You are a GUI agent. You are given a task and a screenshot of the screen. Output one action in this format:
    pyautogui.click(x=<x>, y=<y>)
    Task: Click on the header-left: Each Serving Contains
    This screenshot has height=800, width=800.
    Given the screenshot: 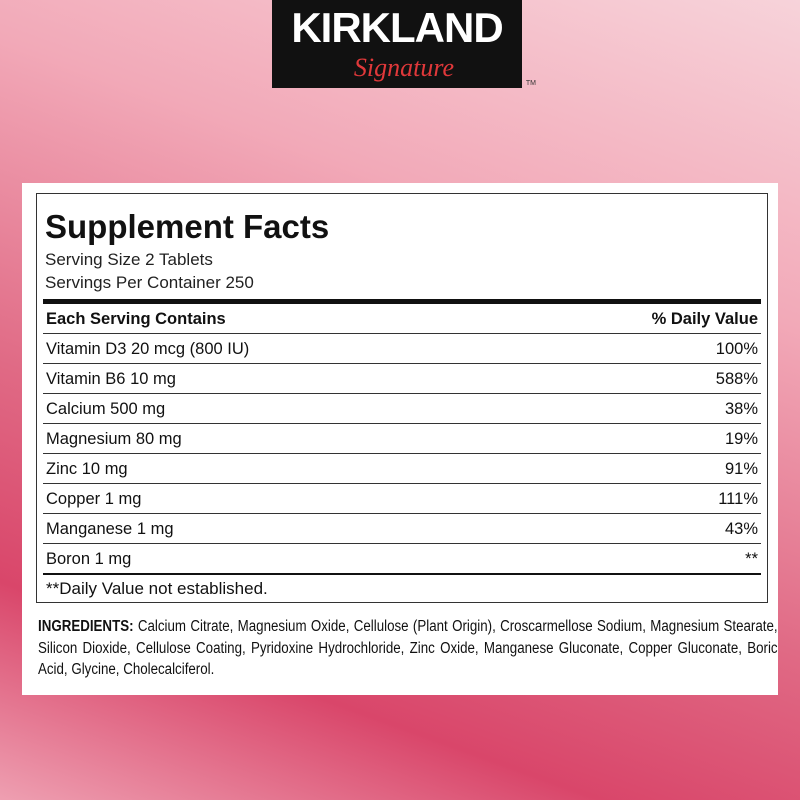 What is the action you would take?
    pyautogui.click(x=136, y=319)
    